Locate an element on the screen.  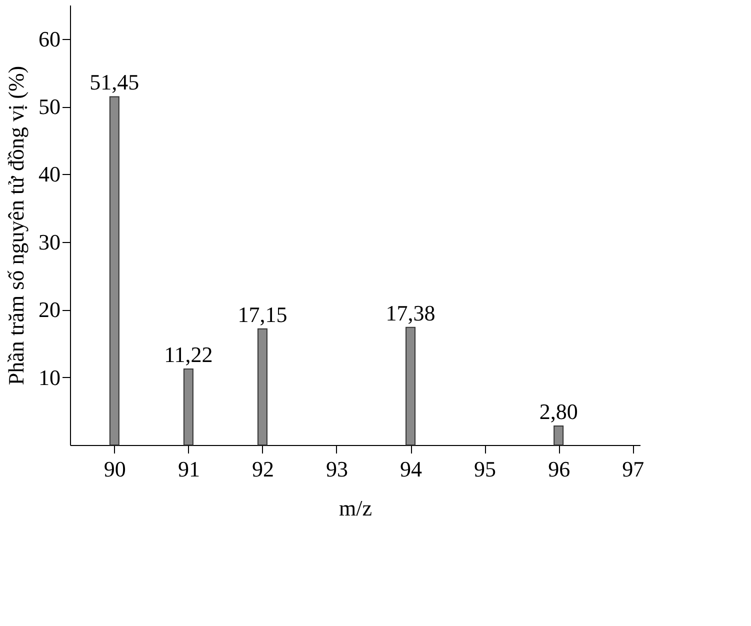
y-tick-label: 60 is located at coordinates (49, 39).